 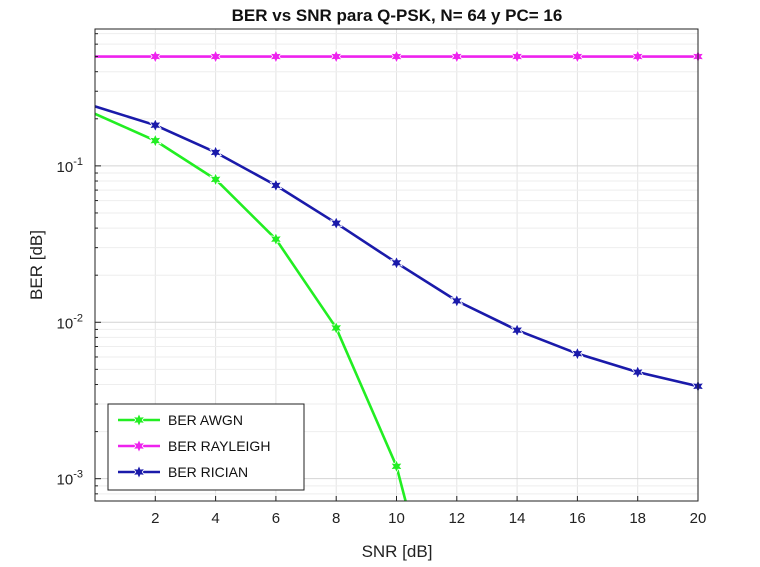 I want to click on x-tick-label: 2, so click(x=155, y=518).